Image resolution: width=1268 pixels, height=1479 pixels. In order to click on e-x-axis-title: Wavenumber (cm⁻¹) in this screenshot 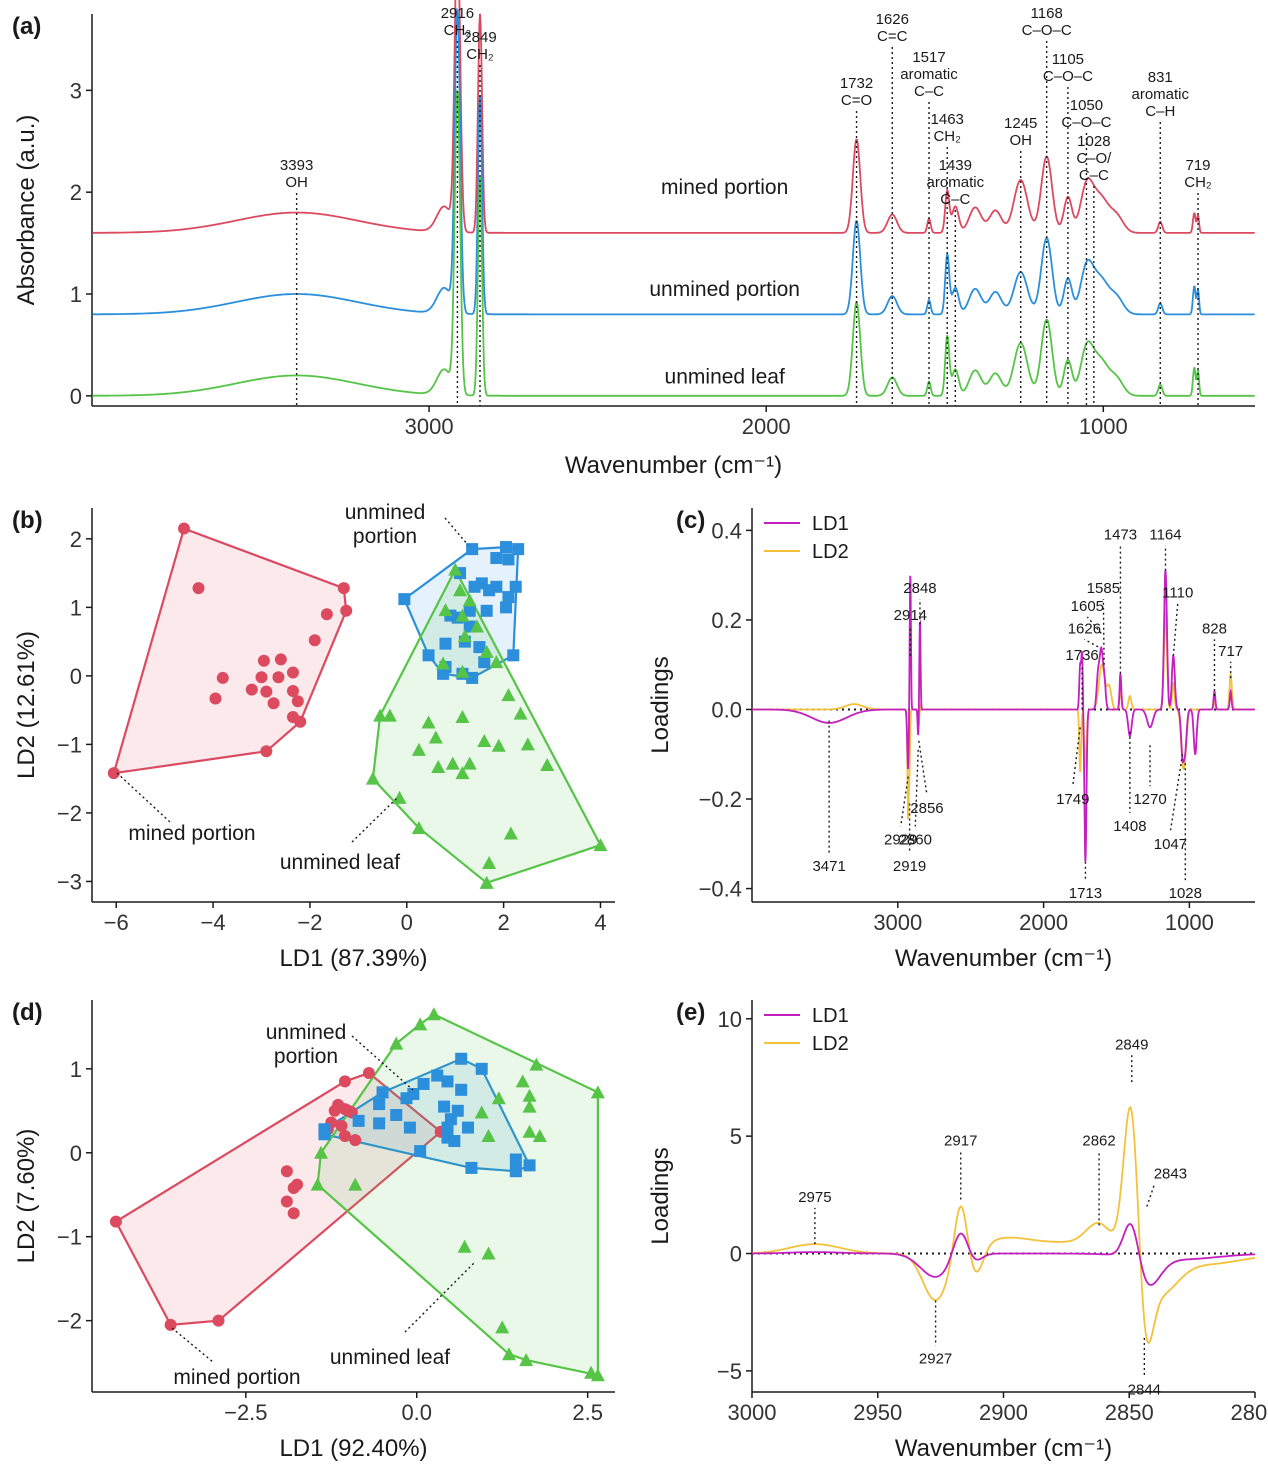, I will do `click(1003, 1448)`.